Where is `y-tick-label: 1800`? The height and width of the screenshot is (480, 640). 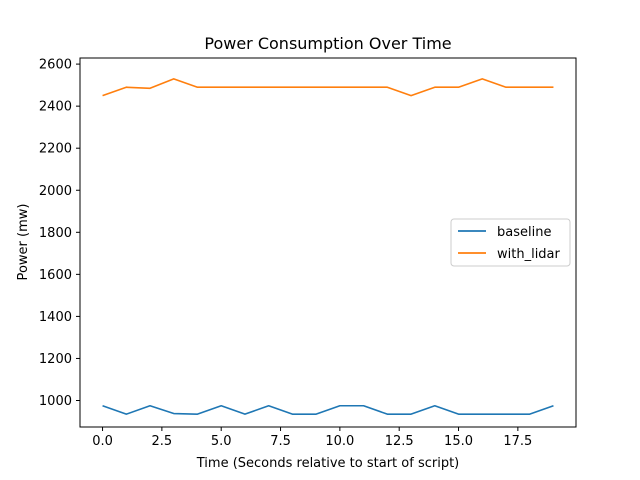
y-tick-label: 1800 is located at coordinates (55, 233).